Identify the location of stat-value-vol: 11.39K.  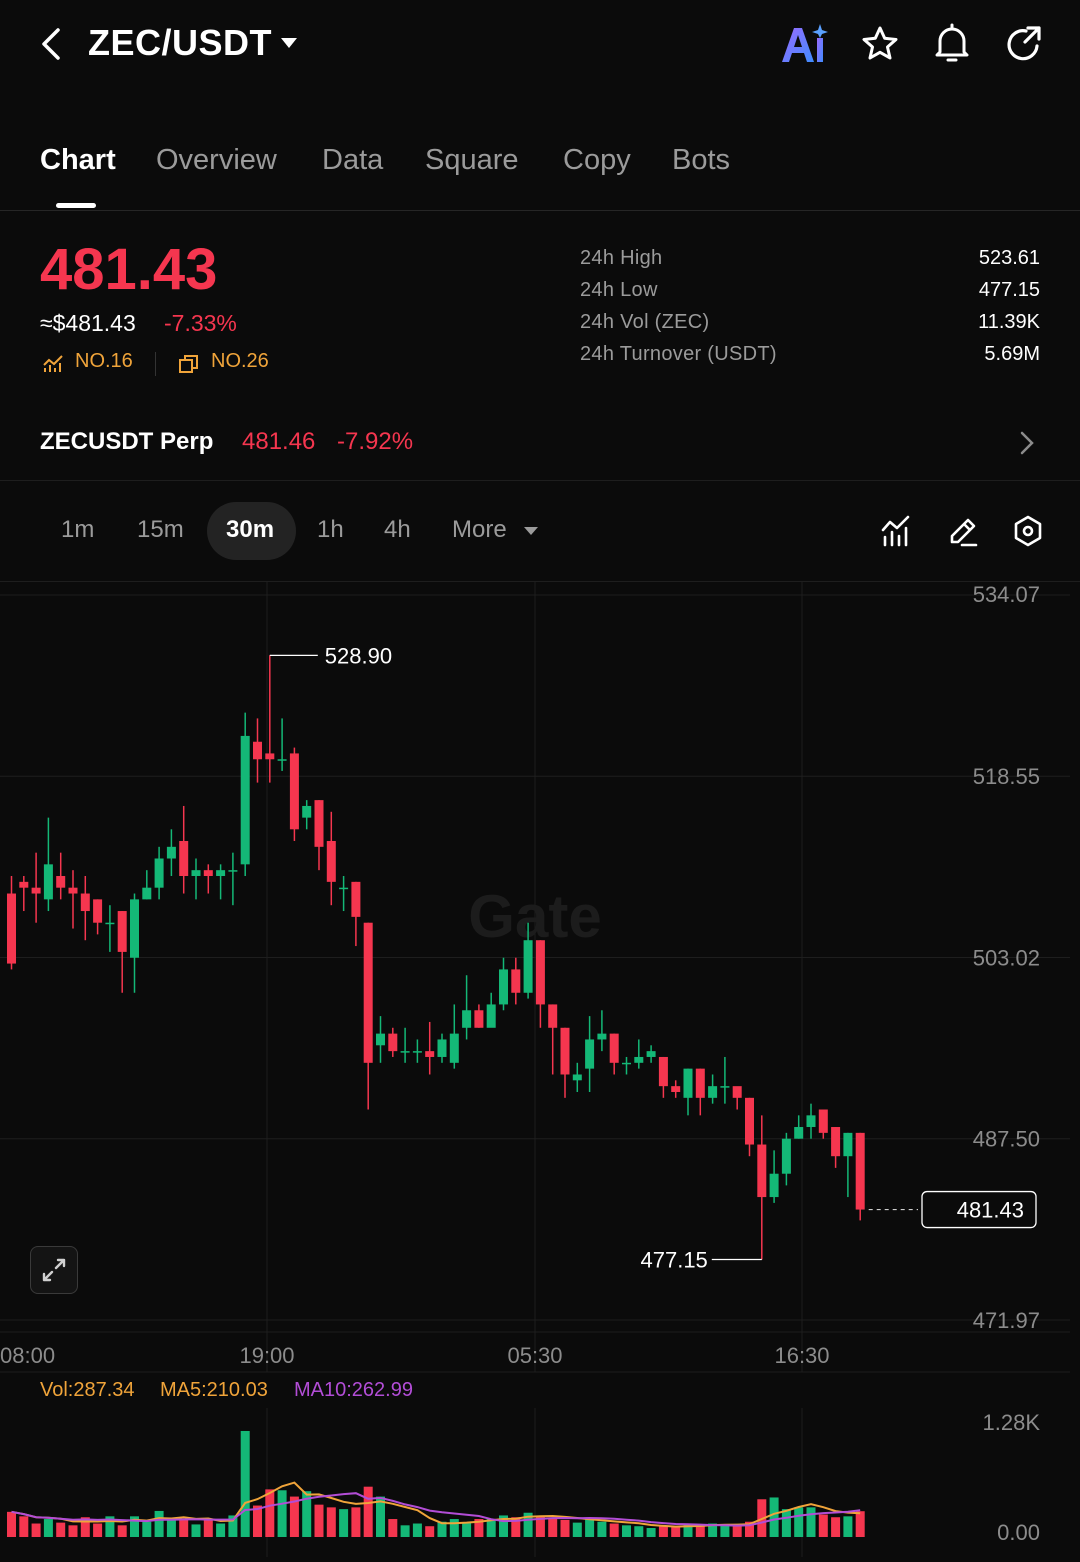
(1009, 322).